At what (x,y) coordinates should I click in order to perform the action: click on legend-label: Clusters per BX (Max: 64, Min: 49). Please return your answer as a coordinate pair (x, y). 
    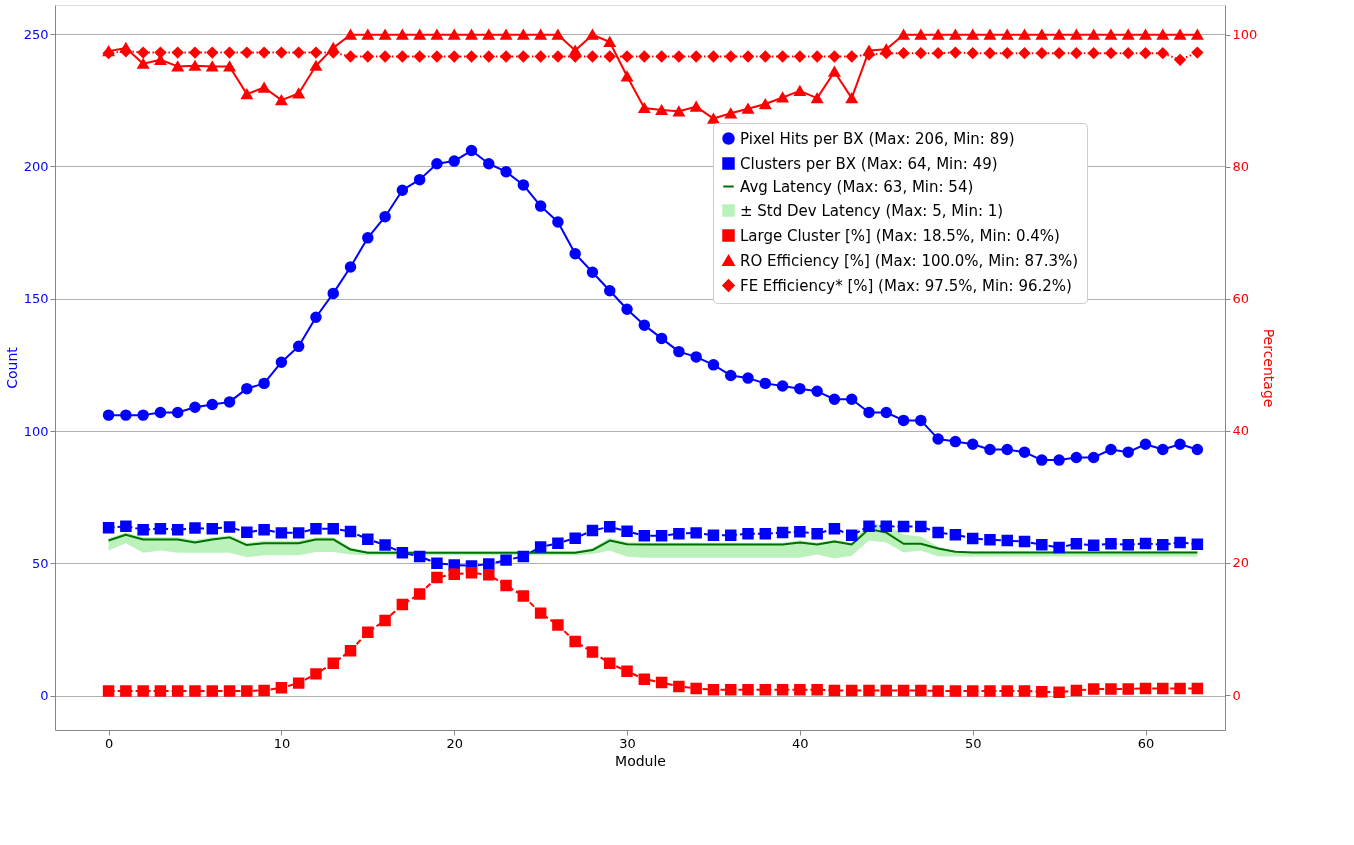
    Looking at the image, I should click on (869, 163).